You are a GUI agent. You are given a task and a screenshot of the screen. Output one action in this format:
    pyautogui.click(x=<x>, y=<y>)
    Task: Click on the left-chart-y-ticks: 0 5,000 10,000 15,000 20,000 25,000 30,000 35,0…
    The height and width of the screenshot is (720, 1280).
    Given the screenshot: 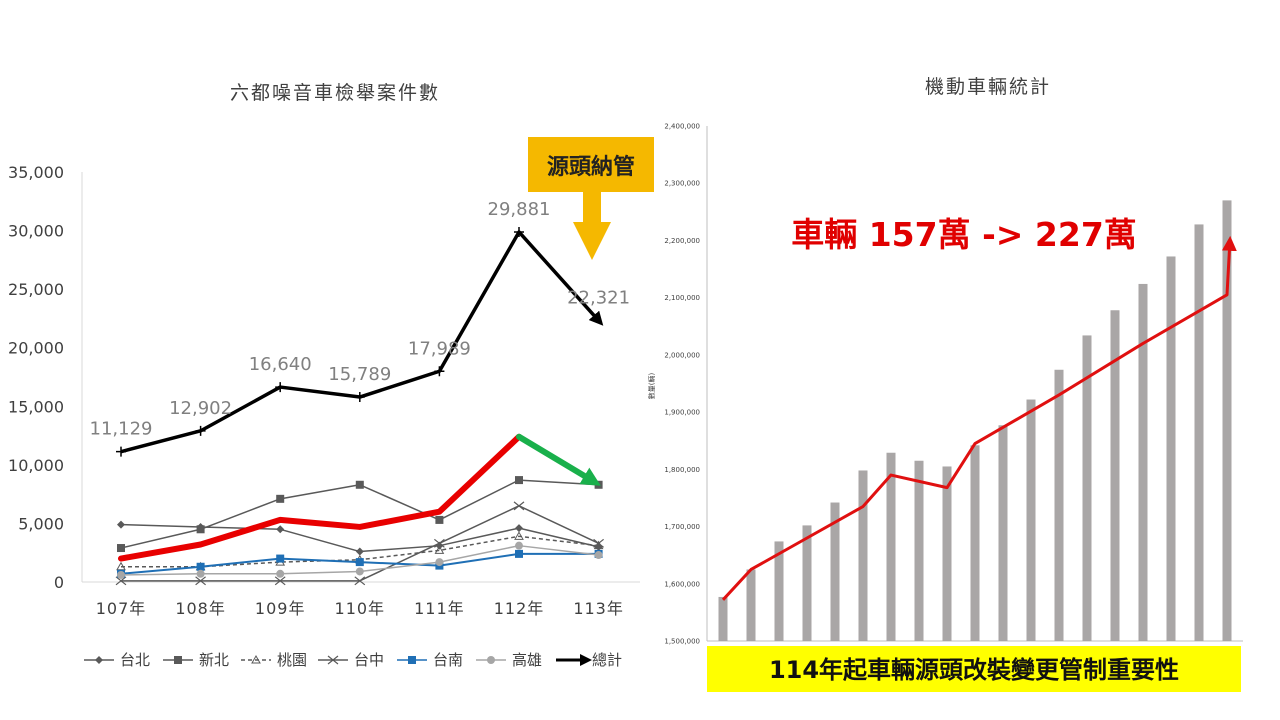 What is the action you would take?
    pyautogui.click(x=36, y=377)
    